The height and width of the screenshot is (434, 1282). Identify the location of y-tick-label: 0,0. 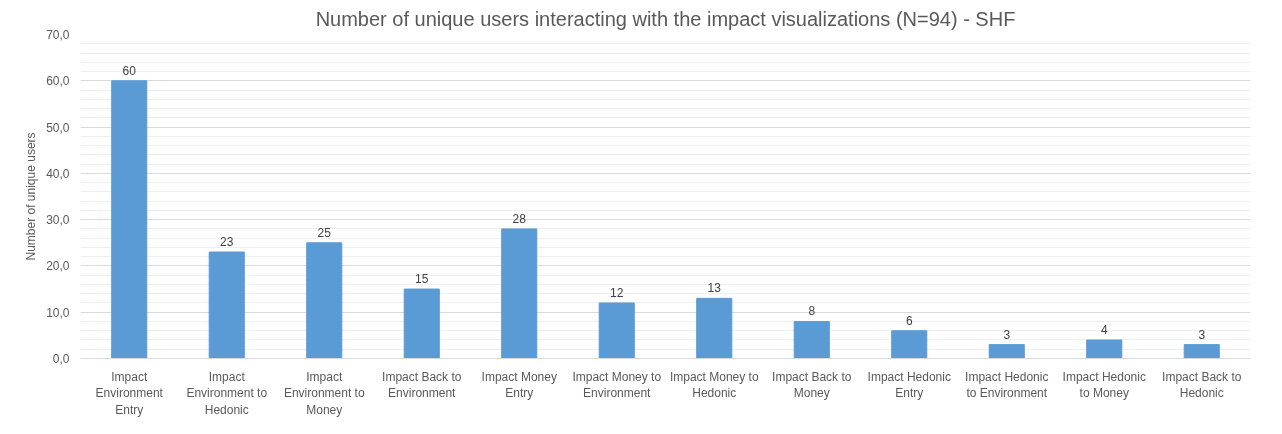
(61, 359).